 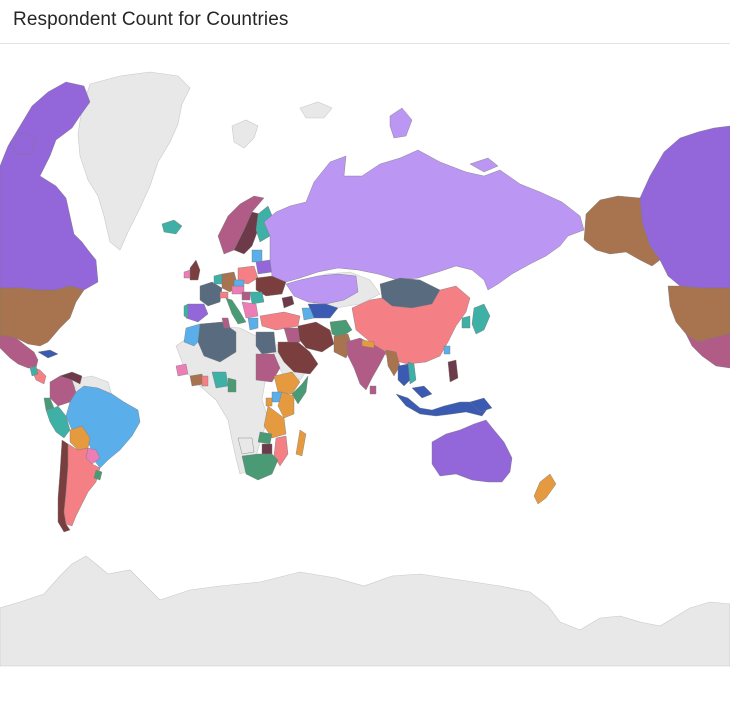 What do you see at coordinates (393, 363) in the screenshot?
I see `country-myanmar` at bounding box center [393, 363].